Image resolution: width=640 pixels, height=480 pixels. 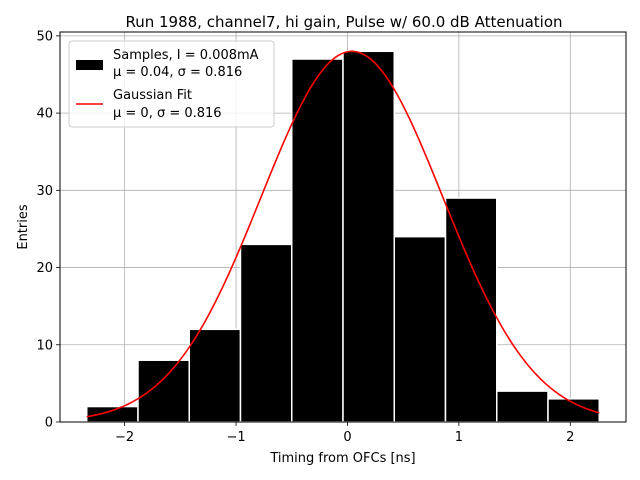 I want to click on y-axis-ticks: 0 10 20 30 40 50, so click(x=48, y=230).